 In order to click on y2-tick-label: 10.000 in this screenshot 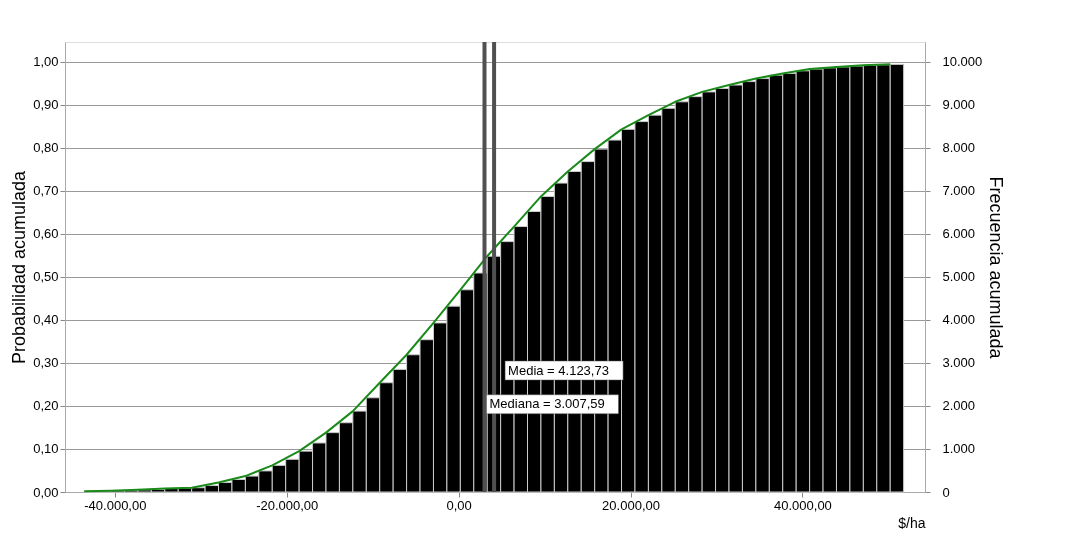, I will do `click(962, 62)`.